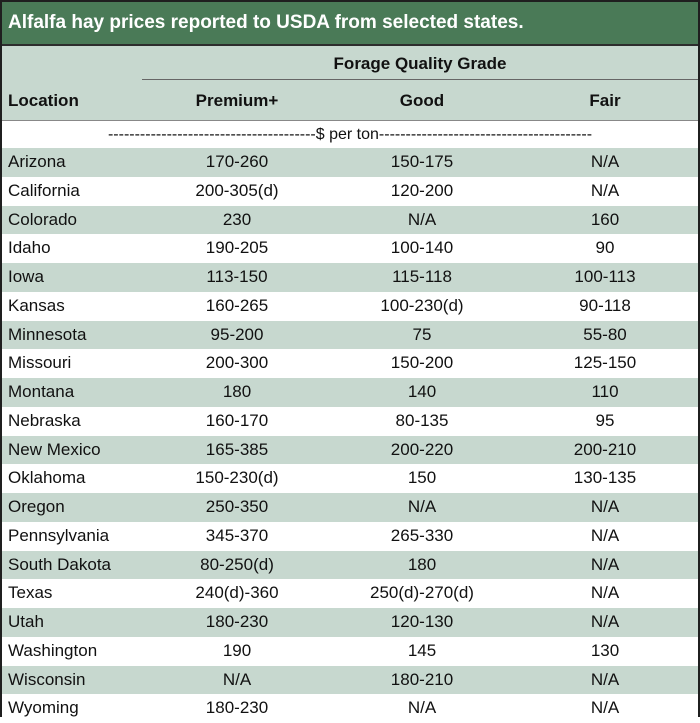 The image size is (700, 723). What do you see at coordinates (422, 334) in the screenshot?
I see `good-price-cell: 75` at bounding box center [422, 334].